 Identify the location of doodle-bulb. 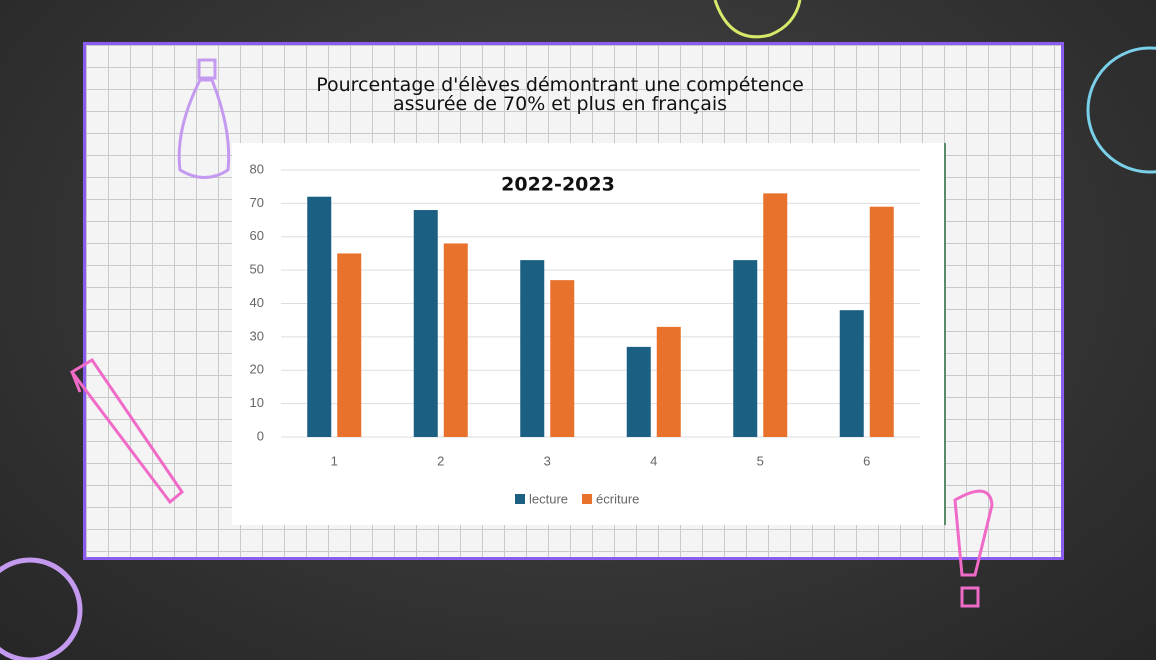
(204, 128).